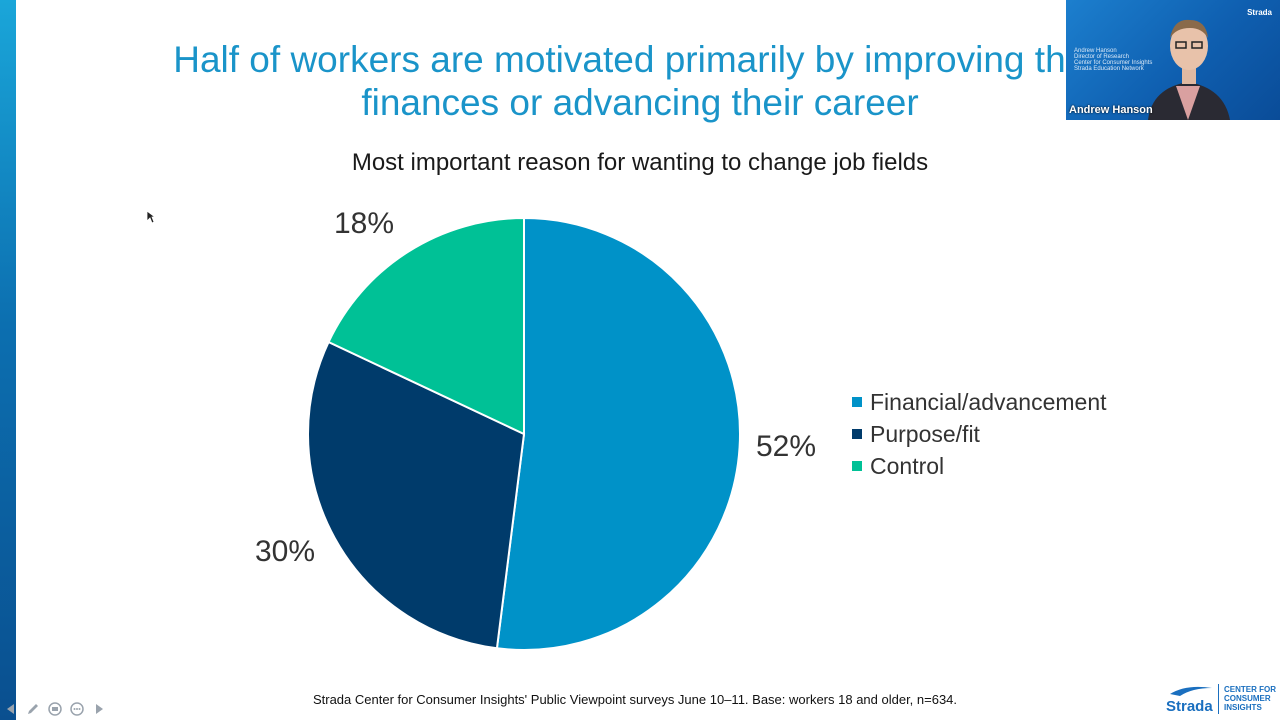 The image size is (1280, 720). I want to click on presenter-video, so click(1189, 69).